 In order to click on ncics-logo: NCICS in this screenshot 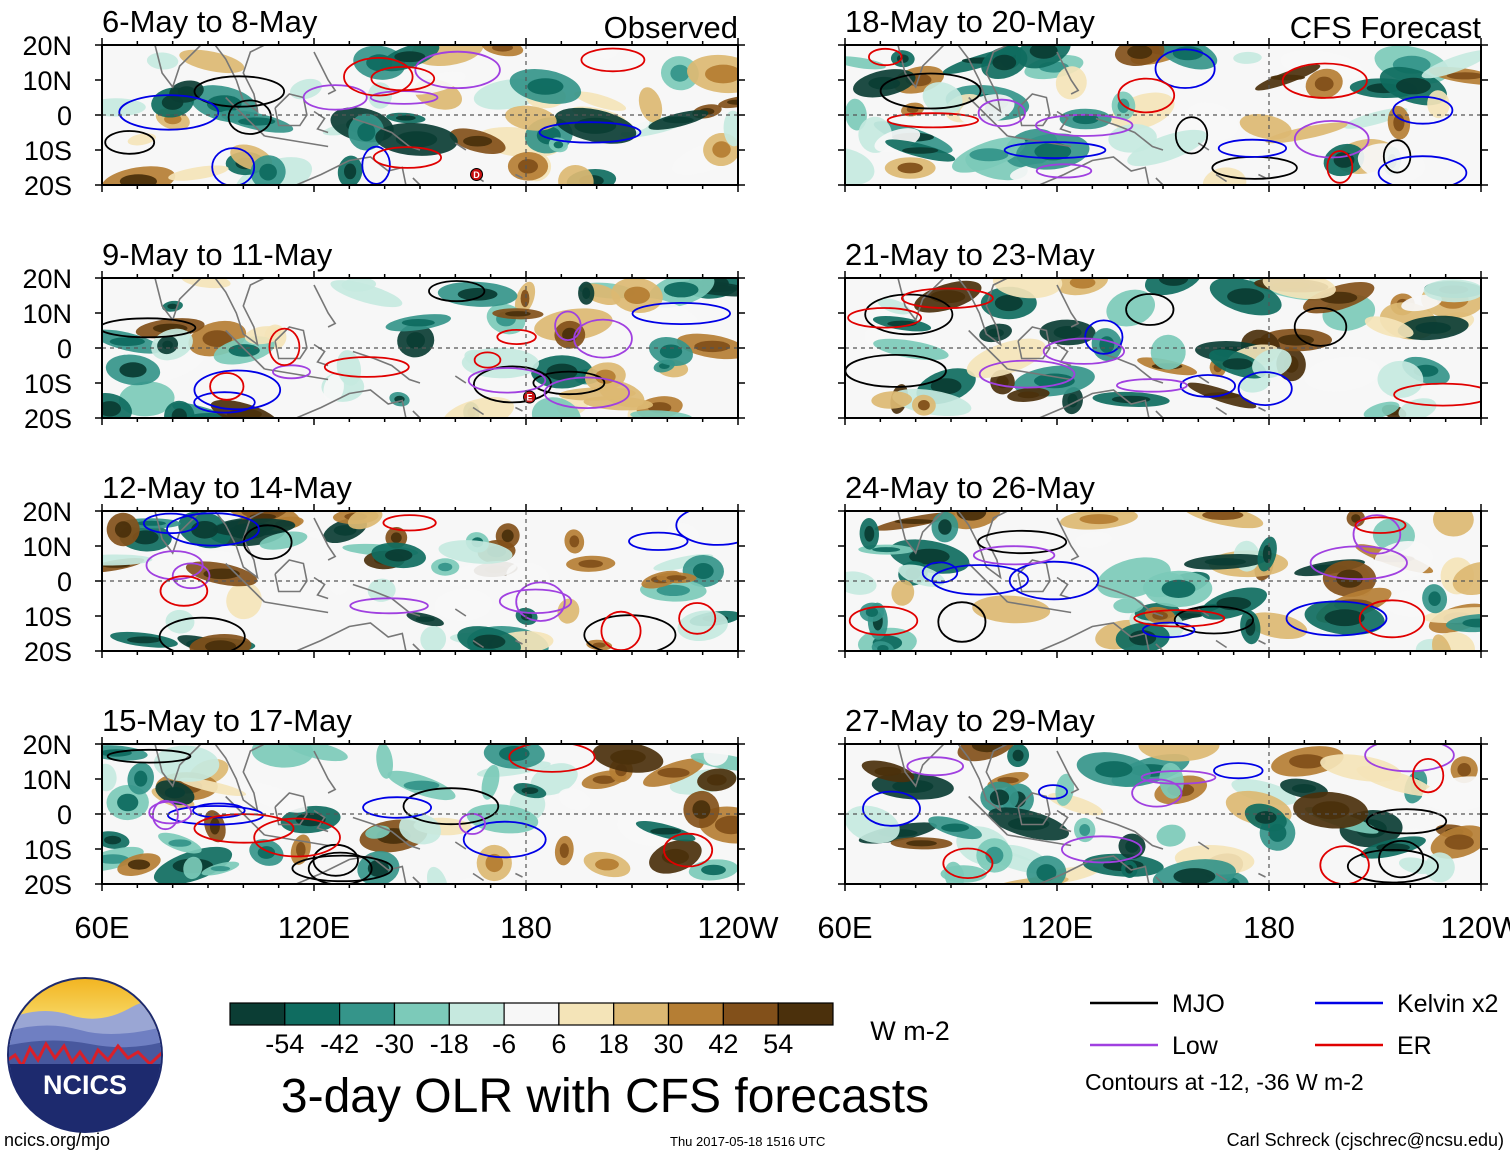, I will do `click(85, 1055)`.